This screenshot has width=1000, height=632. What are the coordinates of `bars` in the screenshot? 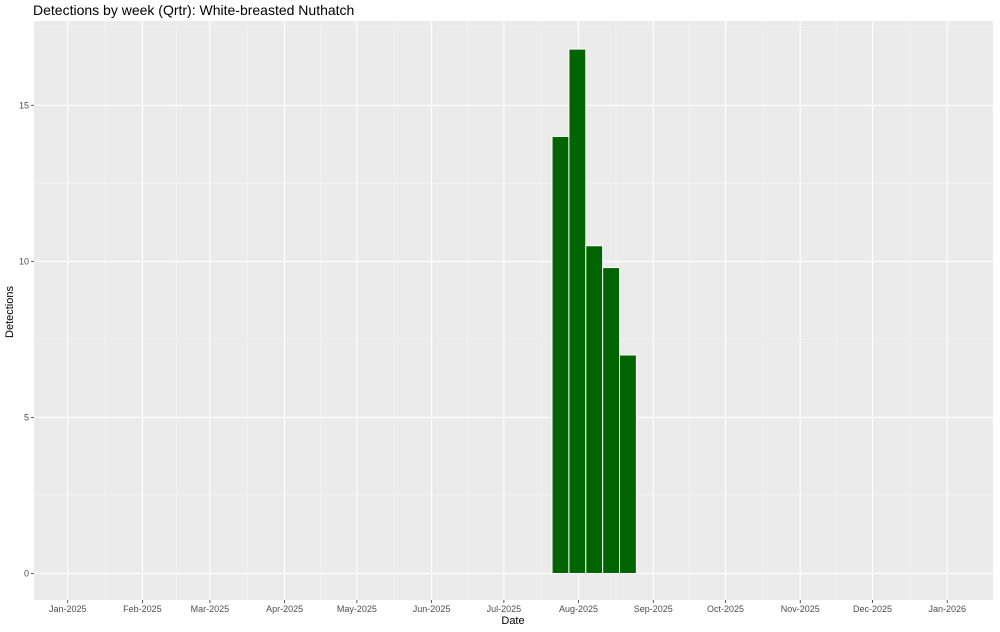 It's located at (594, 311).